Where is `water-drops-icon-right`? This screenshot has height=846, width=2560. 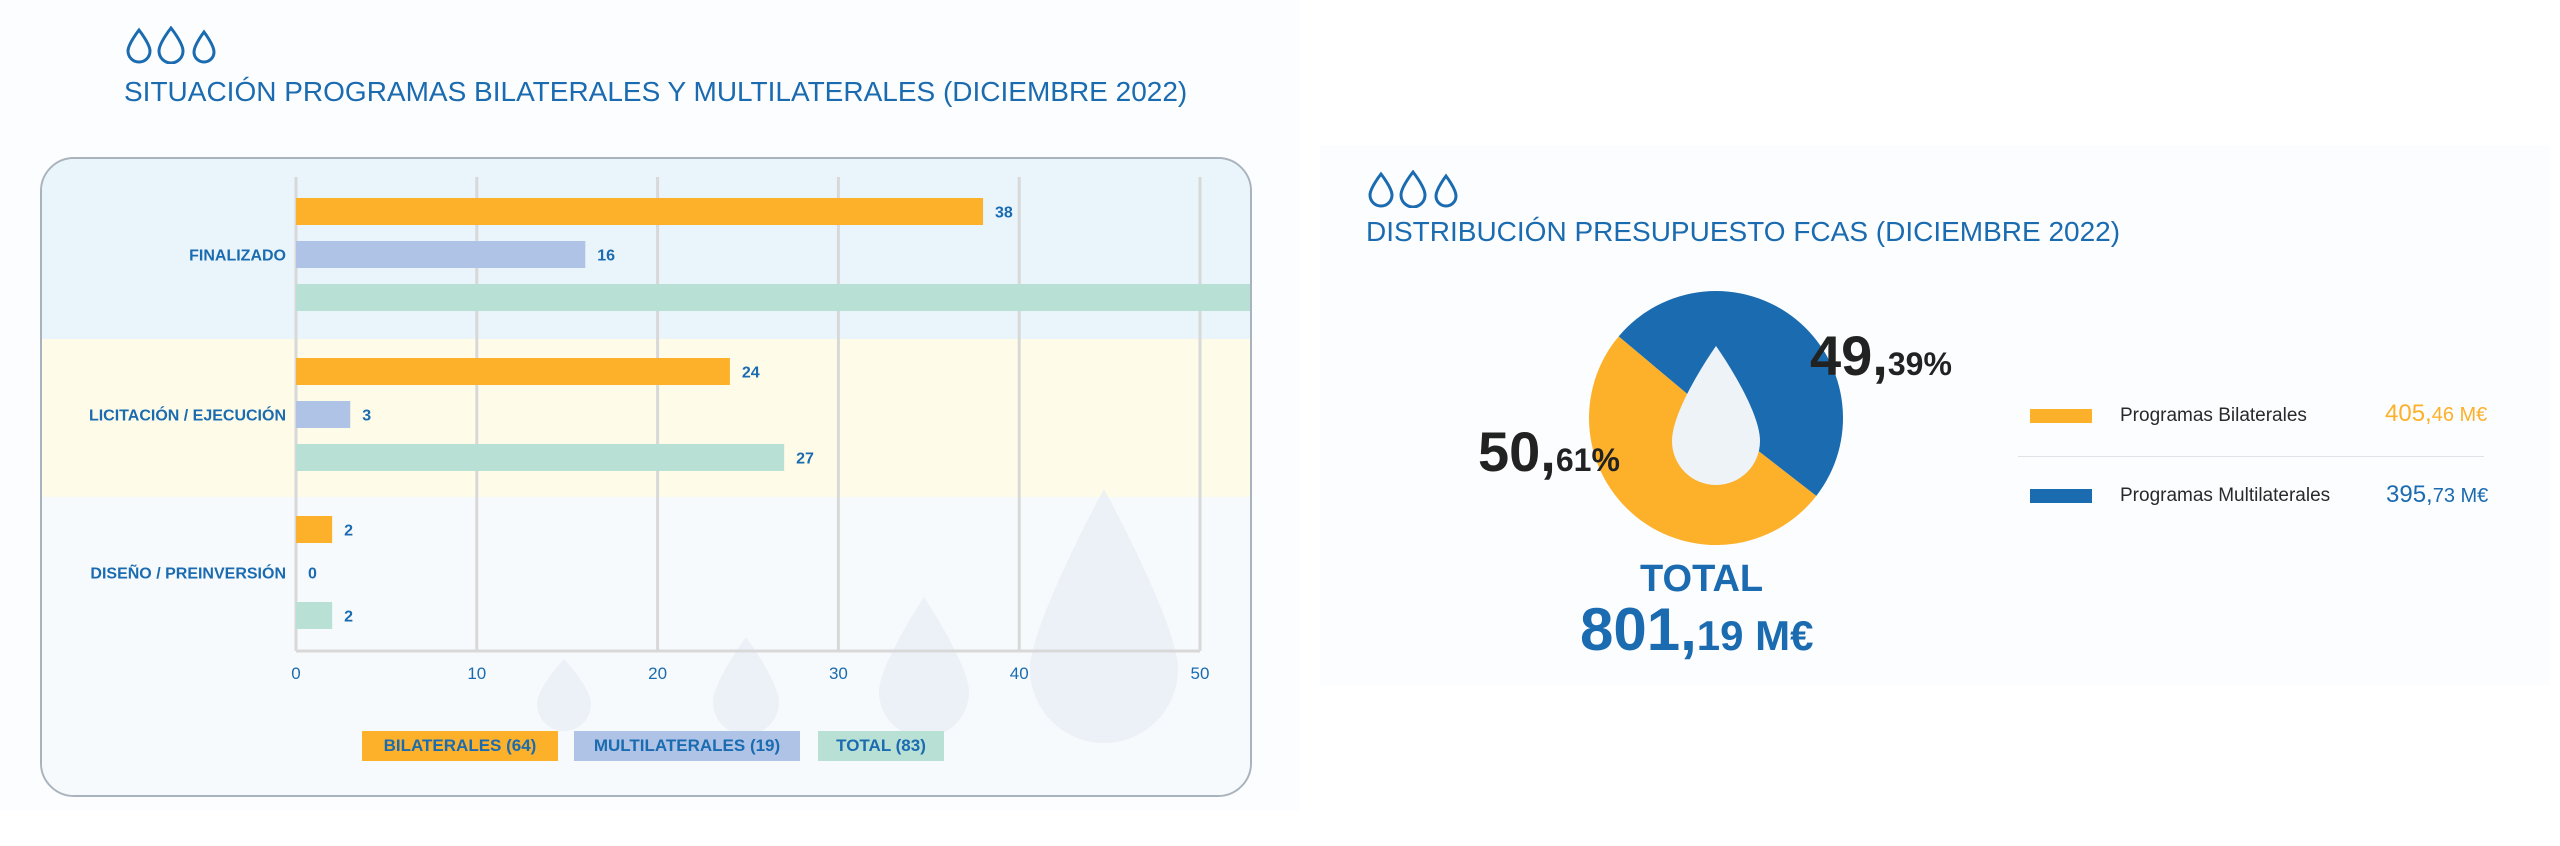 water-drops-icon-right is located at coordinates (1413, 189).